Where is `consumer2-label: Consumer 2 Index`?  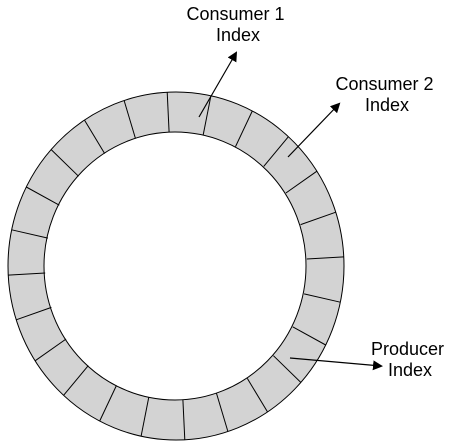
consumer2-label: Consumer 2 Index is located at coordinates (386, 94).